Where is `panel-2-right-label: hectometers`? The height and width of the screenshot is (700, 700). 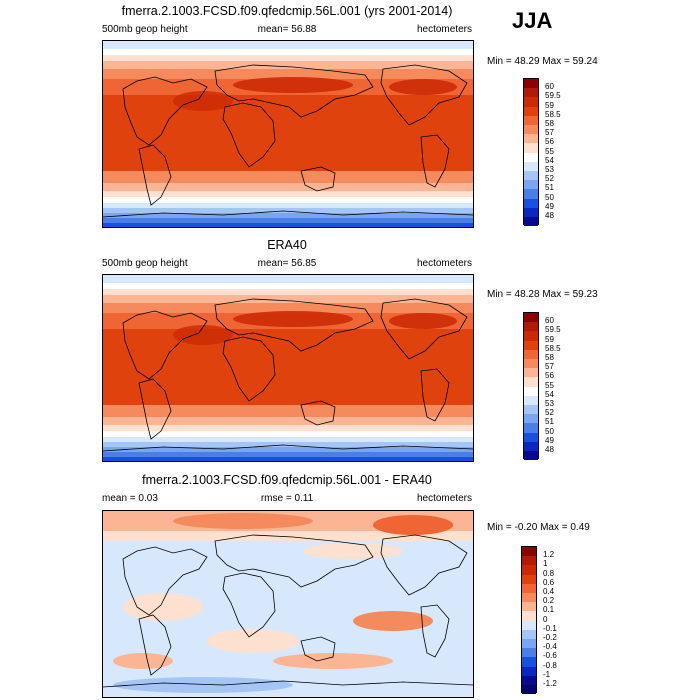
panel-2-right-label: hectometers is located at coordinates (444, 263).